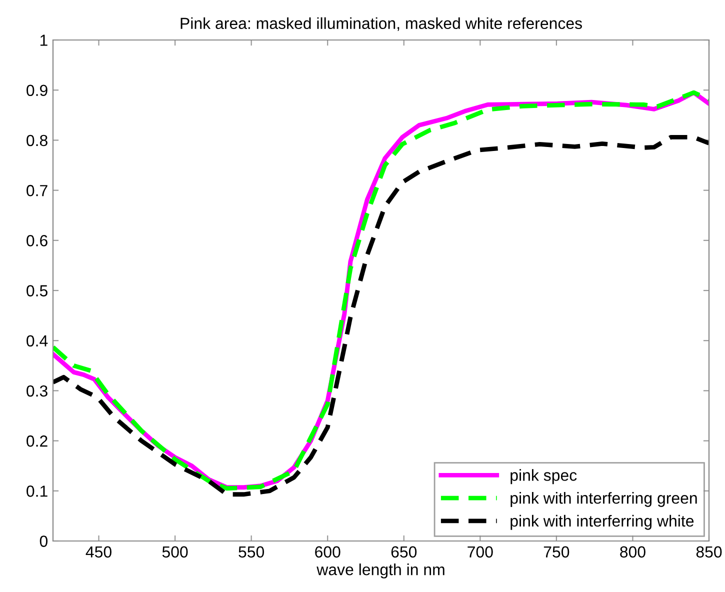  Describe the element at coordinates (327, 552) in the screenshot. I see `x-tick-label: 600` at that location.